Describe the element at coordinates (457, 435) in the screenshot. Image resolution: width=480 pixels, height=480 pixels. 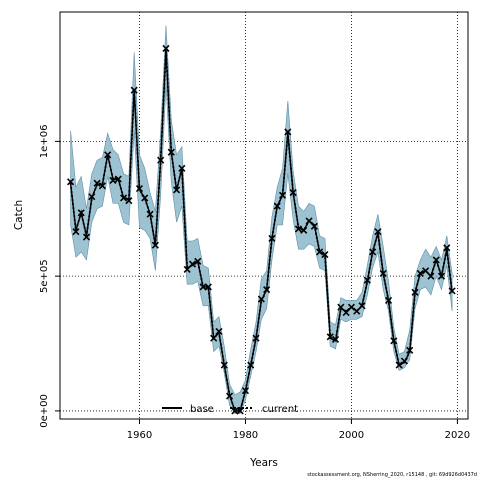
I see `x-tick-label: 2020` at that location.